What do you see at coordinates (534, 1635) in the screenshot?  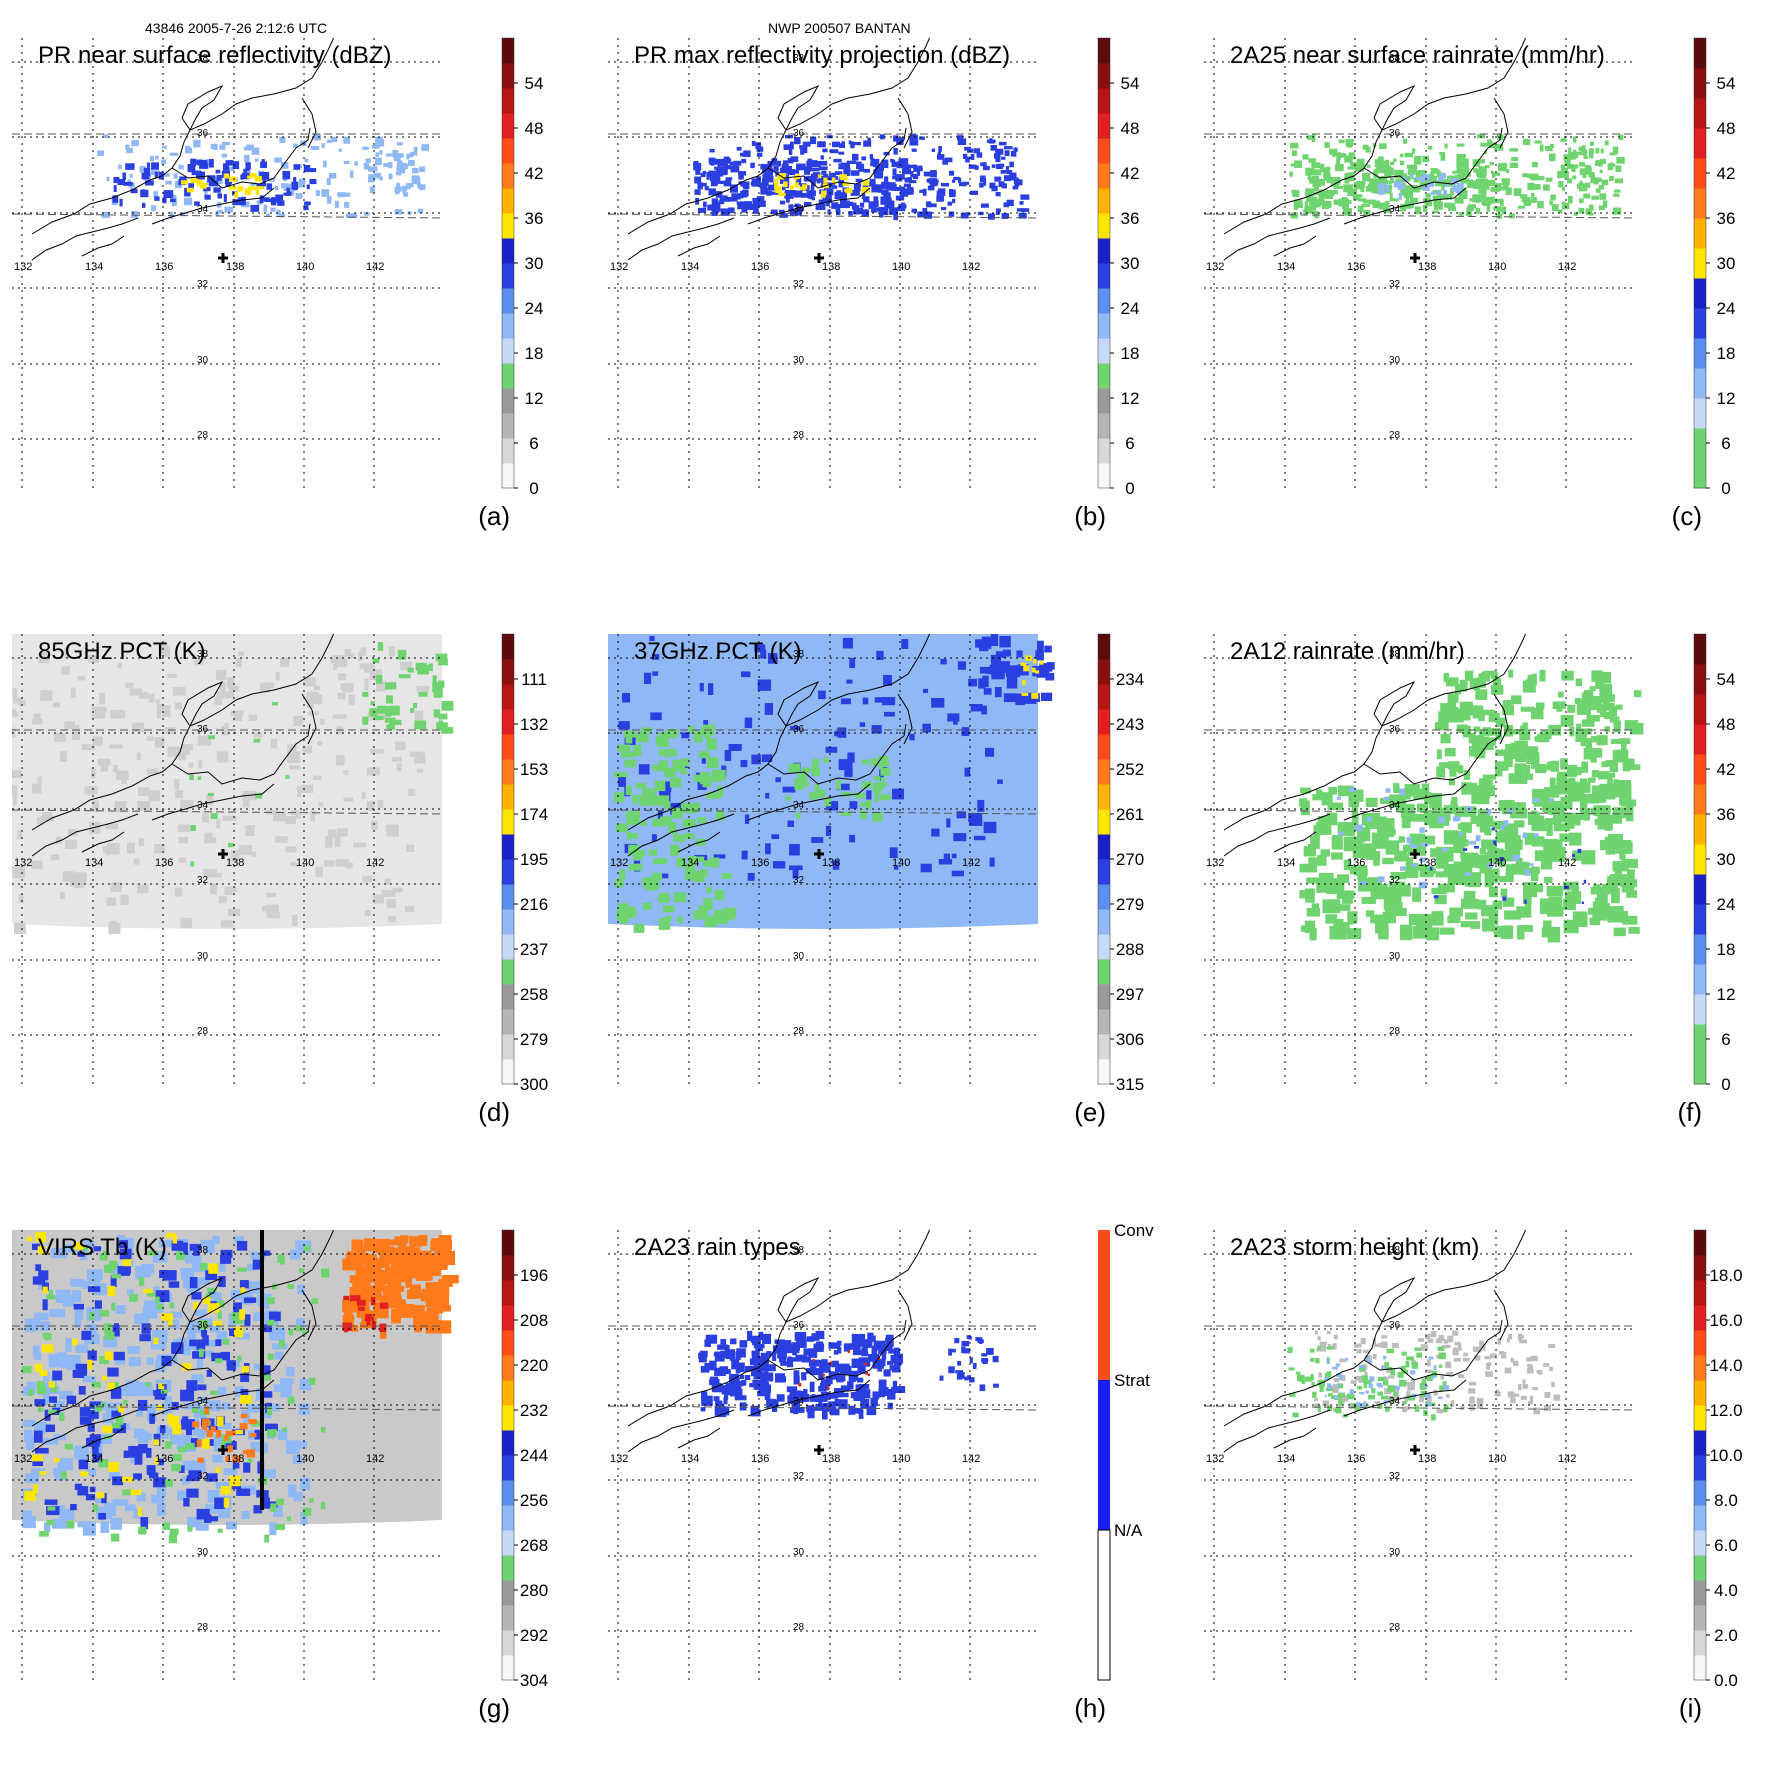 I see `colorbar-tick-label: 292` at bounding box center [534, 1635].